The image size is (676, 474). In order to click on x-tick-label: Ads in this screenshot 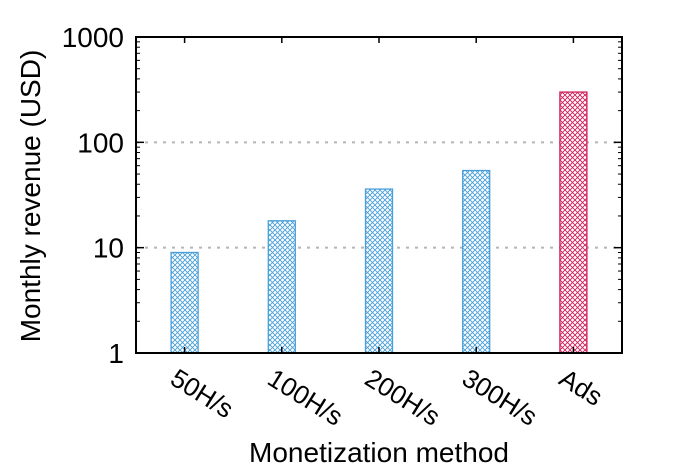, I will do `click(581, 387)`.